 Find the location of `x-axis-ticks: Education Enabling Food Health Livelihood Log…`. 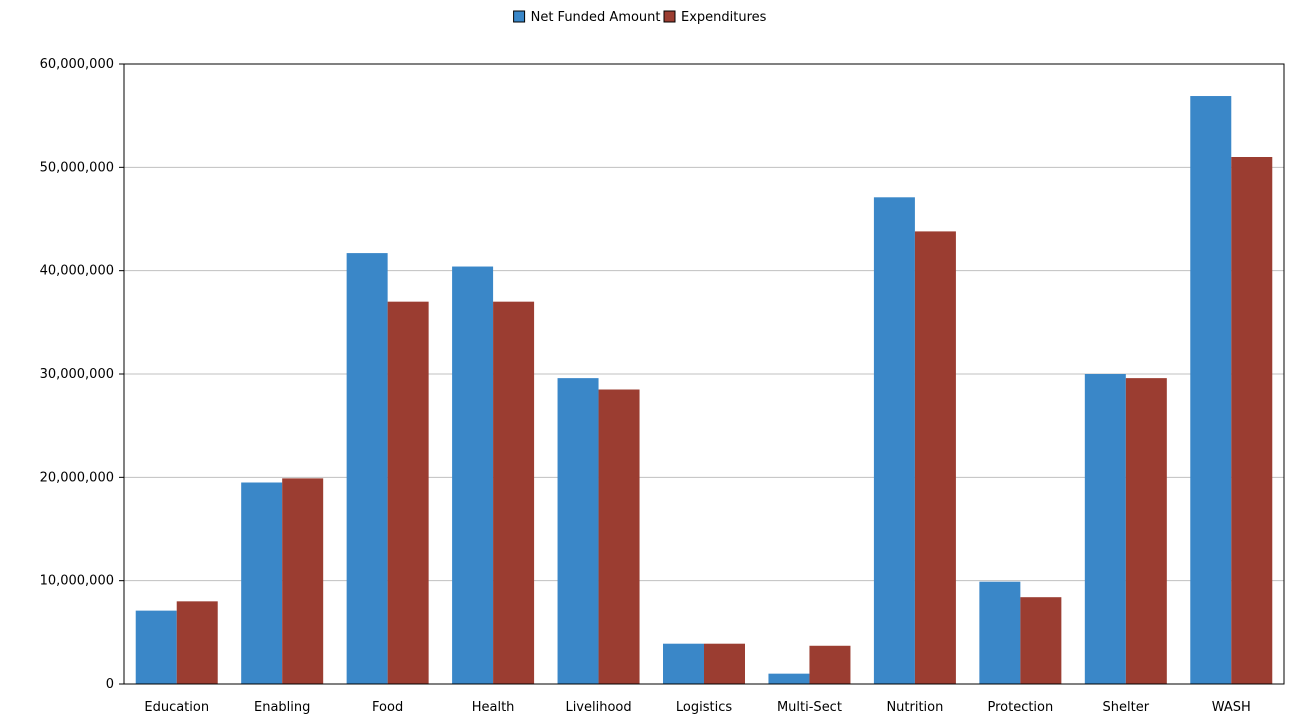

x-axis-ticks: Education Enabling Food Health Livelihood Log… is located at coordinates (697, 707).